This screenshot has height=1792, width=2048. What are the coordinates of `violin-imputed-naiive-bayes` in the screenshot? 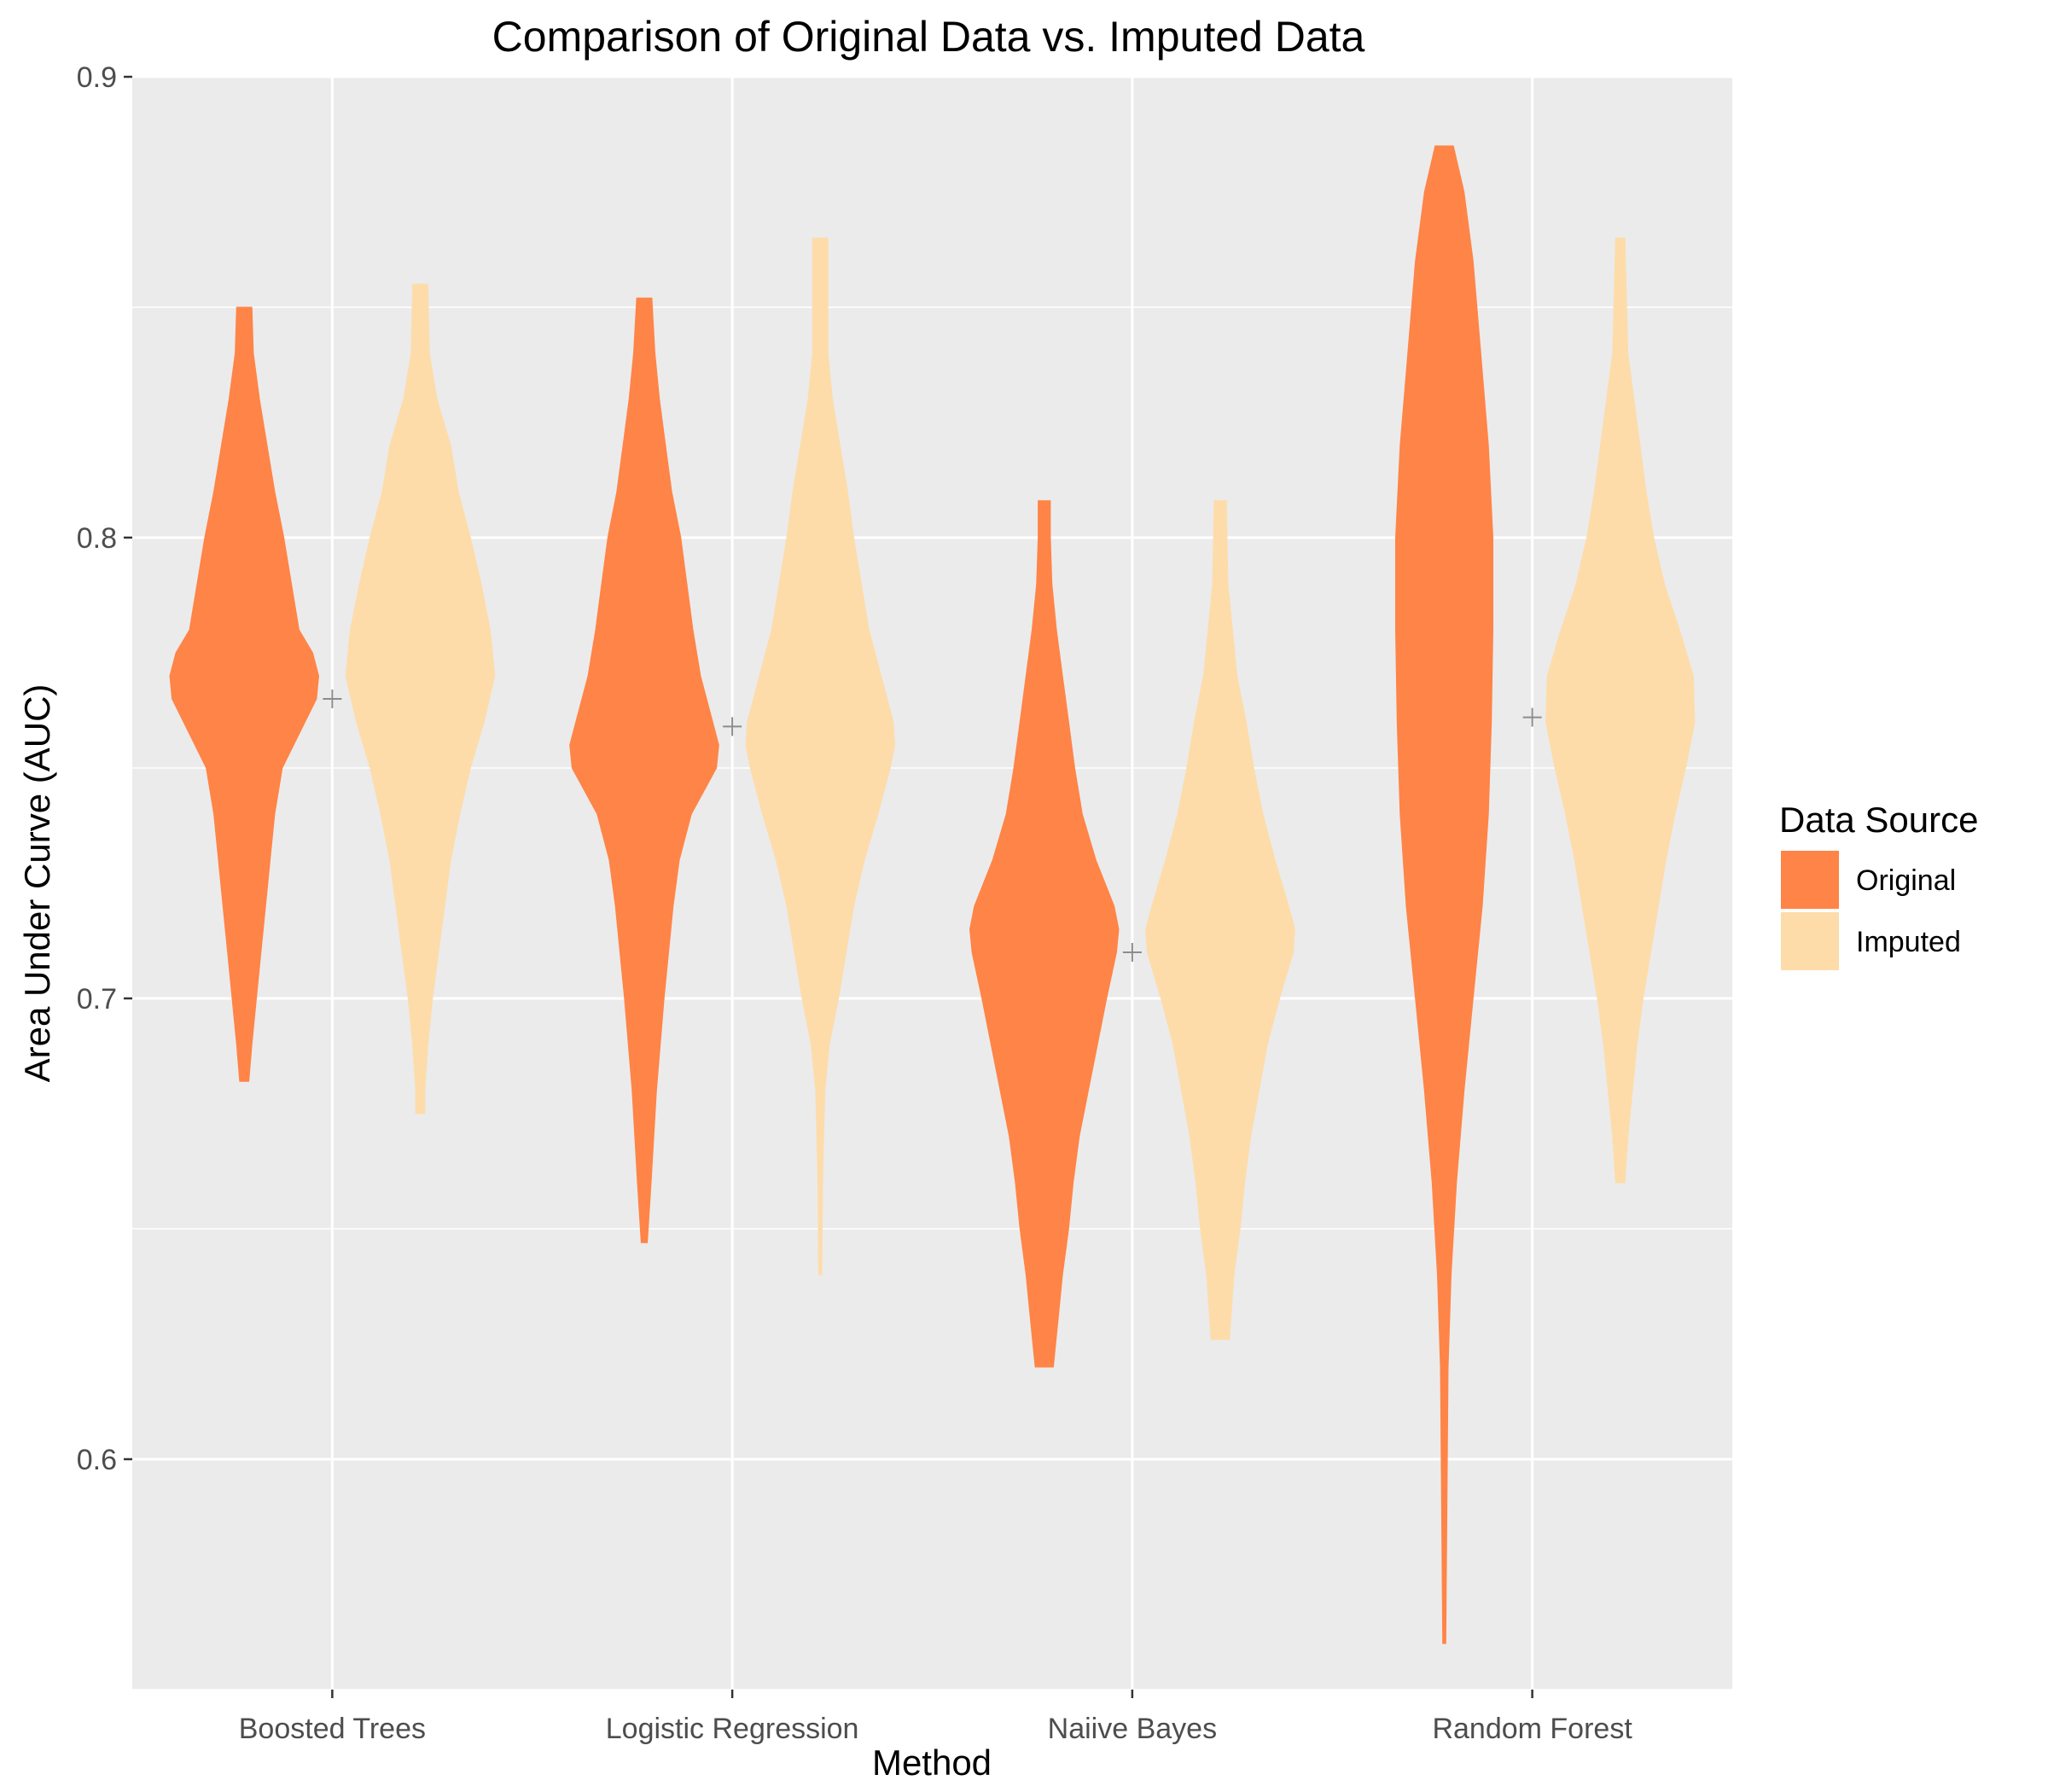 It's located at (1220, 921).